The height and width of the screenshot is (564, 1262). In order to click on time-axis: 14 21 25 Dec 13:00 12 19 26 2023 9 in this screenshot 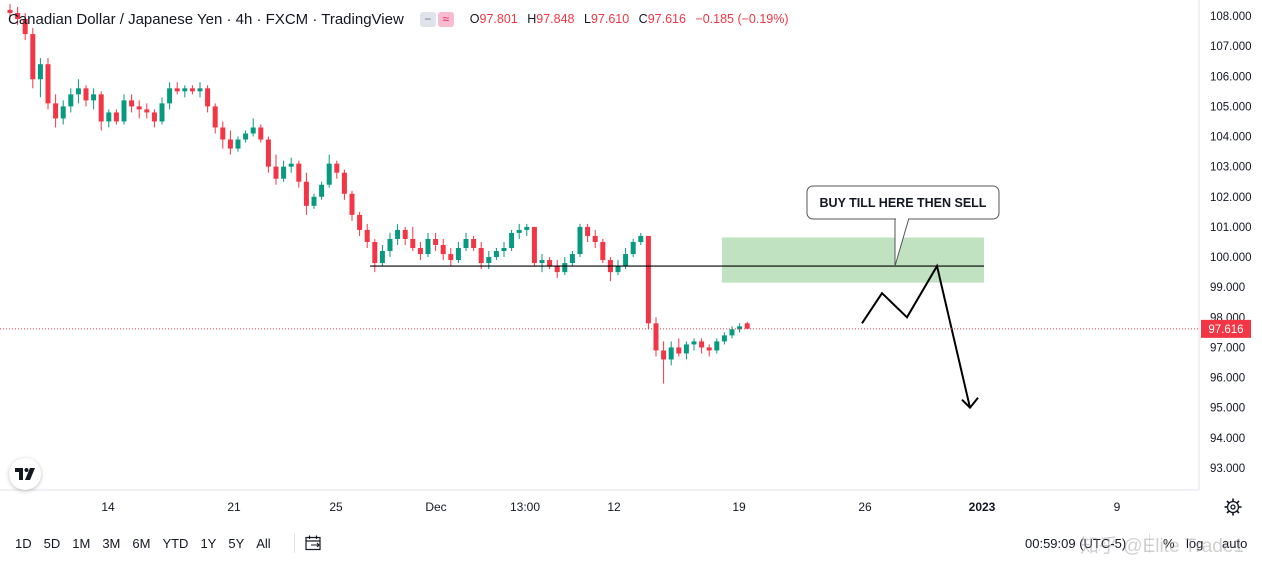, I will do `click(610, 507)`.